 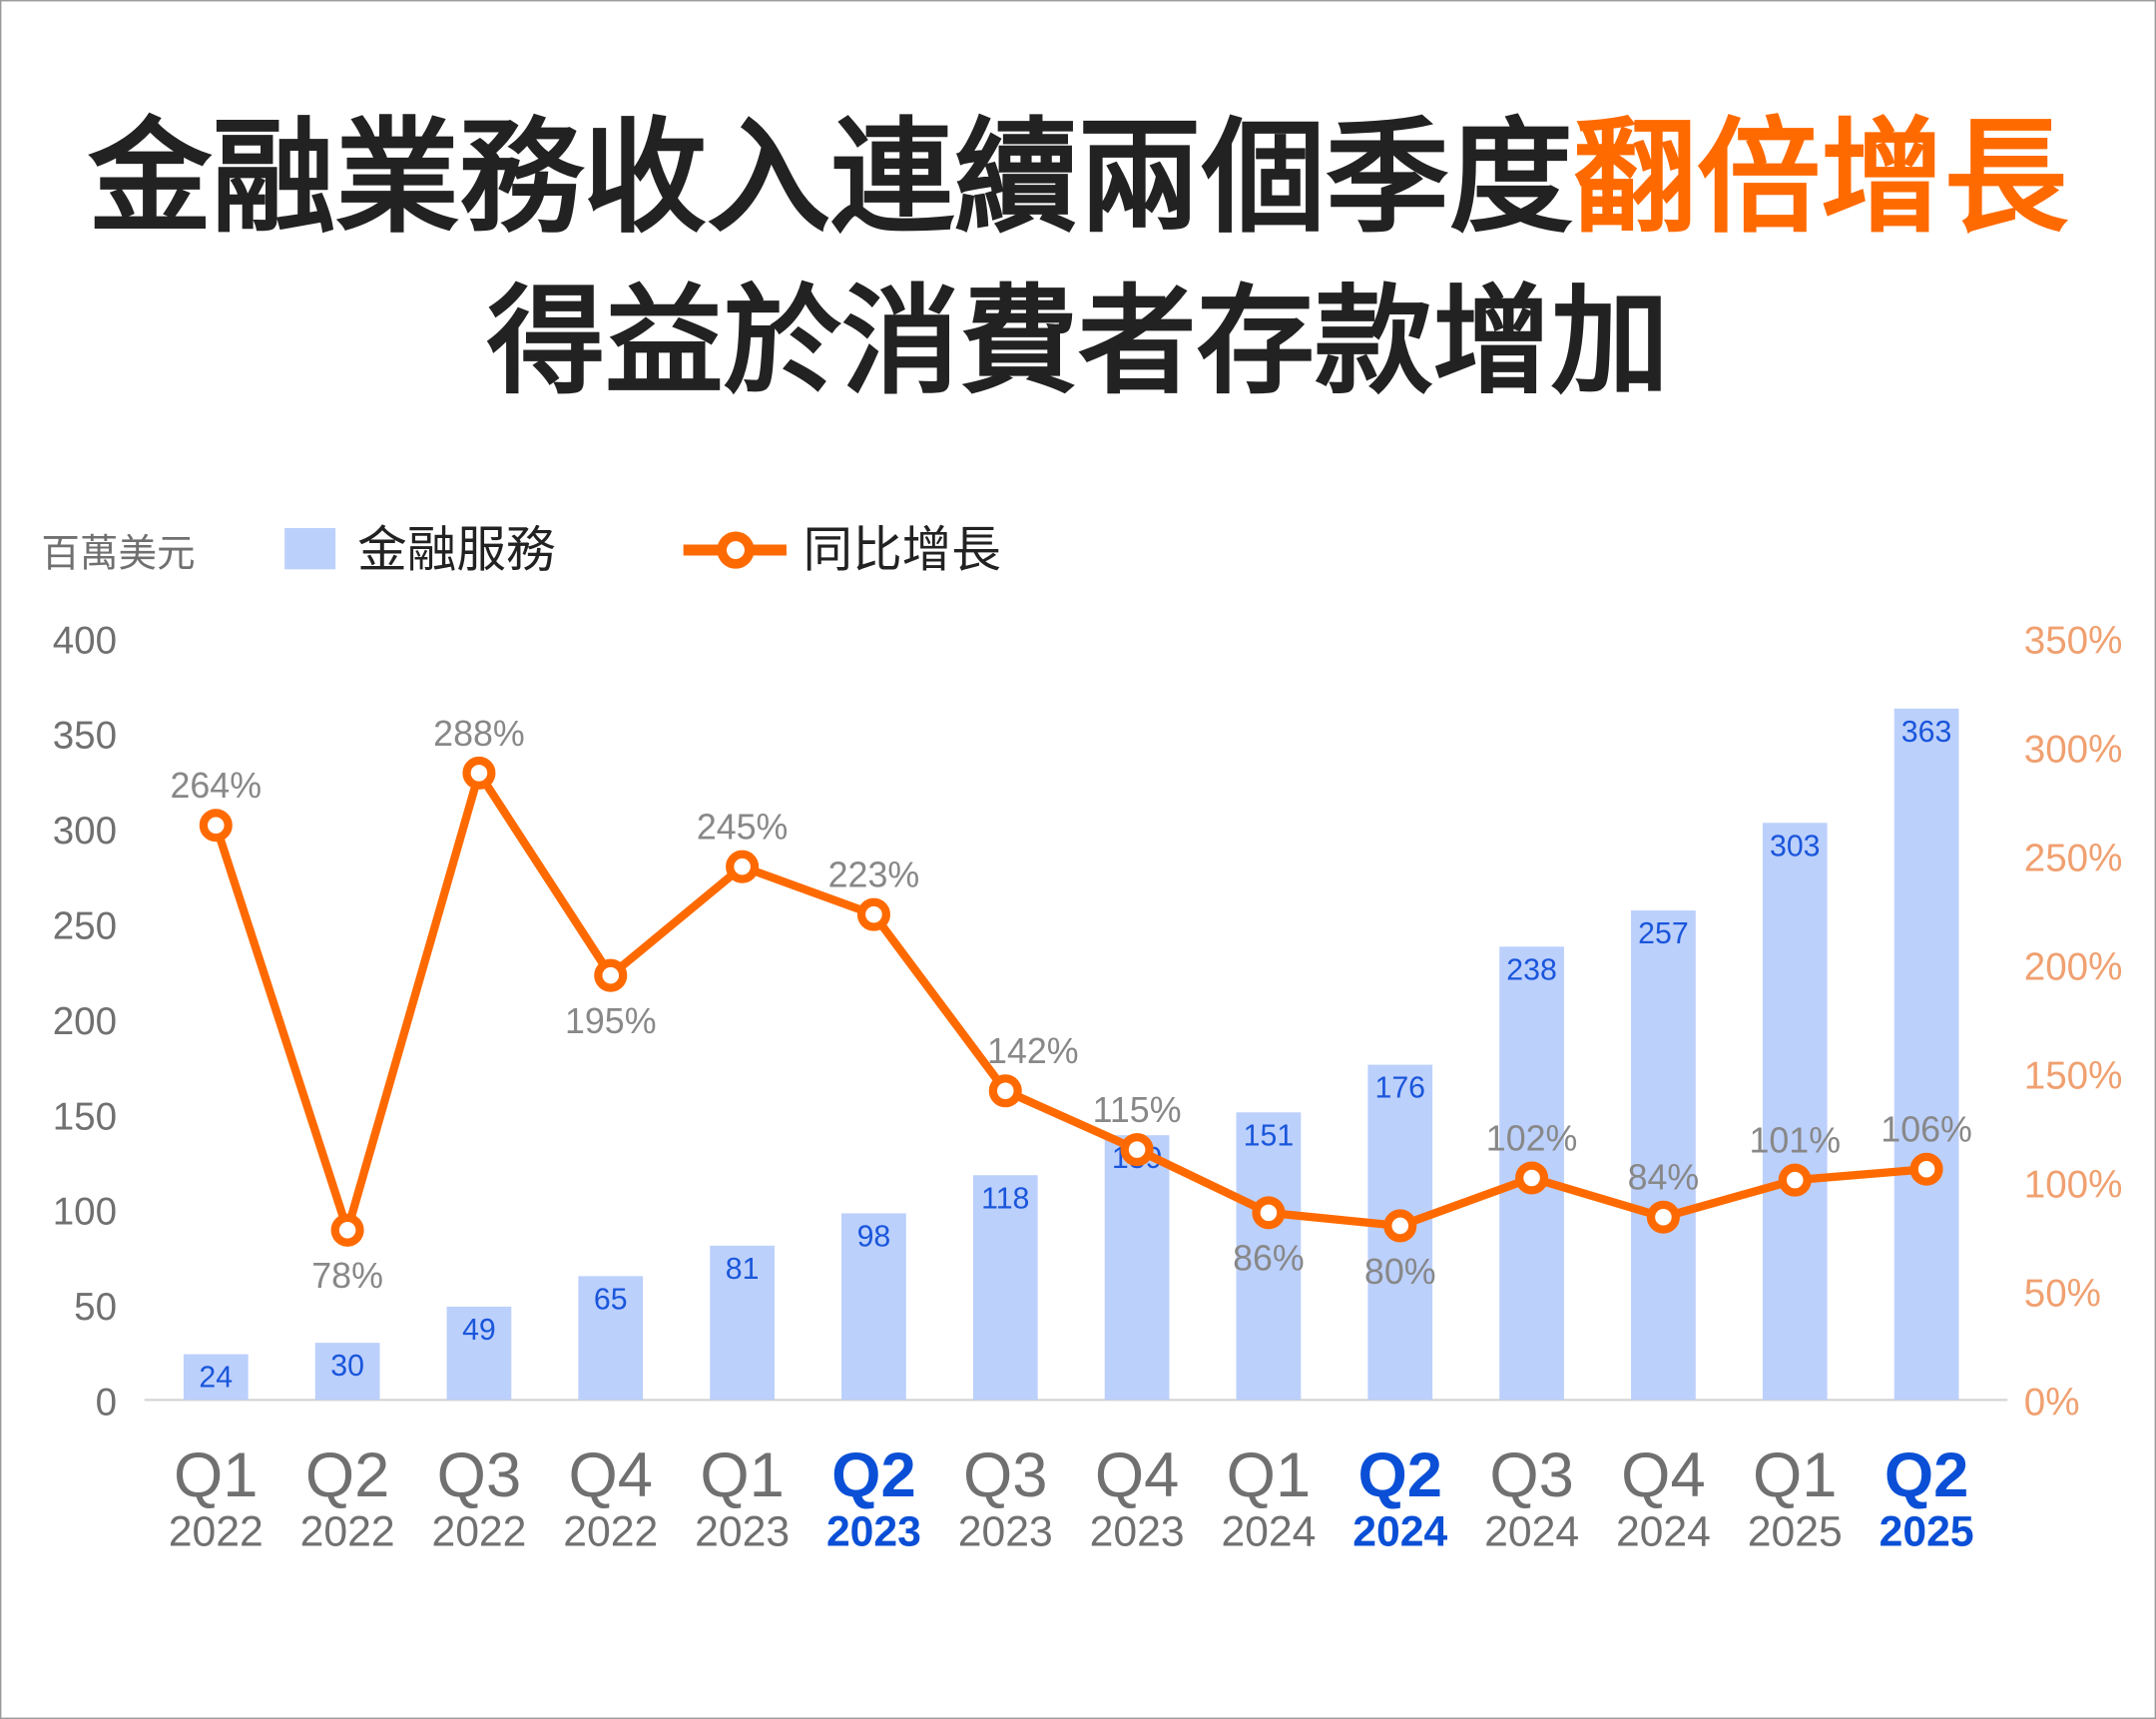 What do you see at coordinates (85, 1021) in the screenshot?
I see `left-axis-tick: 200` at bounding box center [85, 1021].